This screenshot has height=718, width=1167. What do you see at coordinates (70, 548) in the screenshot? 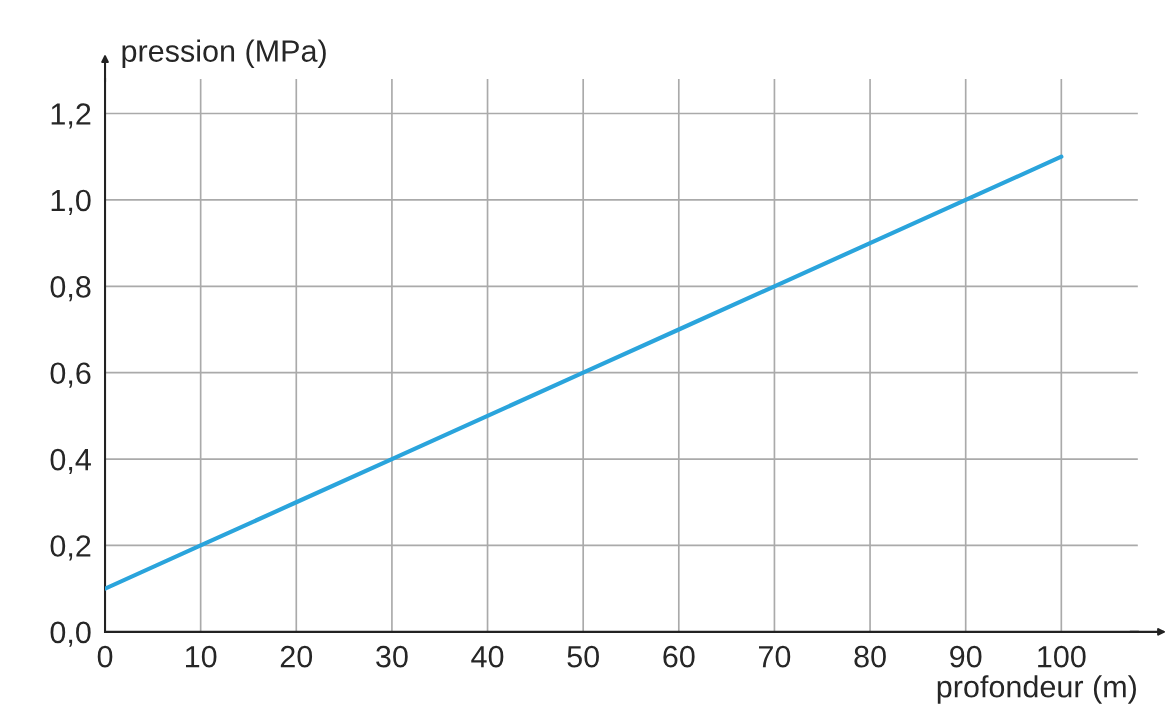
I see `y-tick-label: 0,2` at bounding box center [70, 548].